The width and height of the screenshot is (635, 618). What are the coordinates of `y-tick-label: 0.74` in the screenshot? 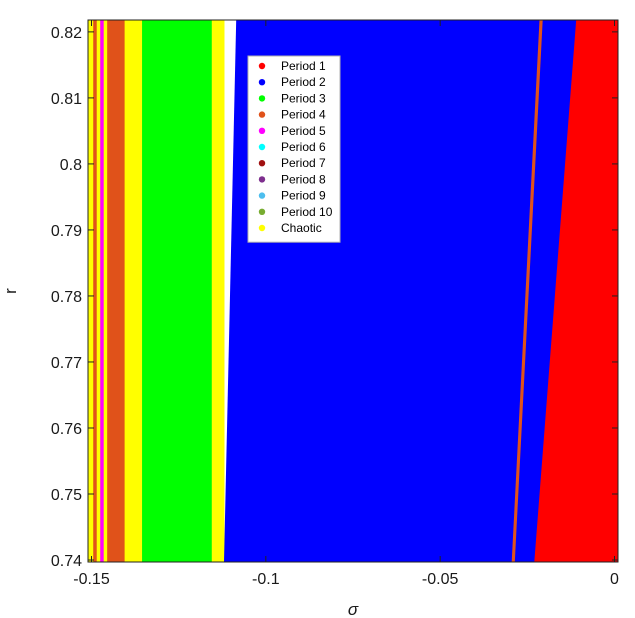 It's located at (66, 561).